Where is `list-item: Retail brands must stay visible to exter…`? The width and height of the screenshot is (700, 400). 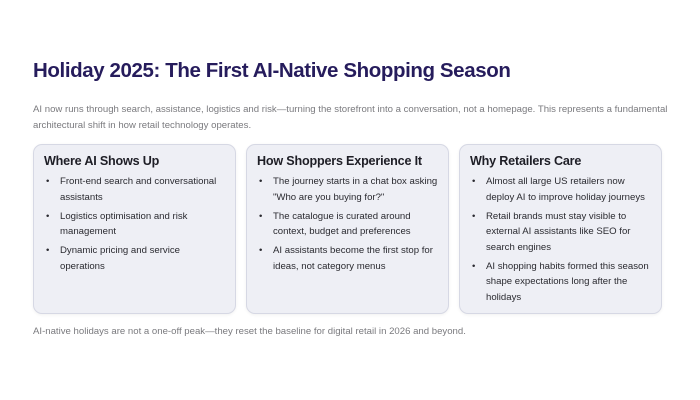
list-item: Retail brands must stay visible to exter… is located at coordinates (561, 232).